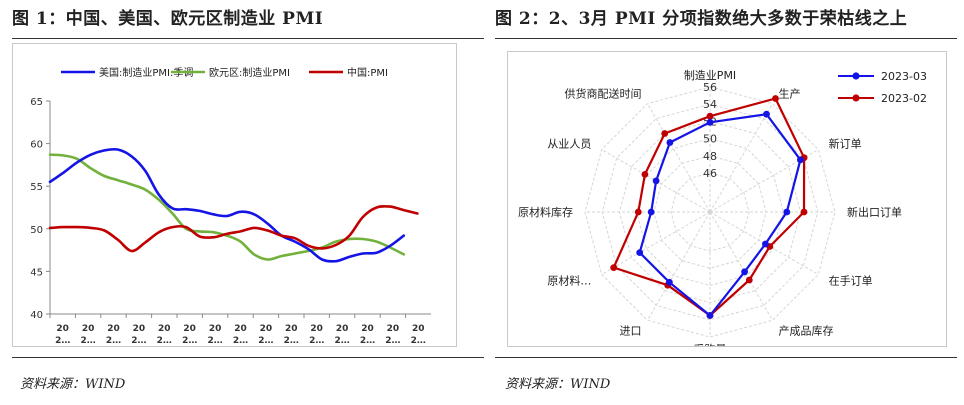  I want to click on radar-axis-label: 从业人员, so click(569, 144).